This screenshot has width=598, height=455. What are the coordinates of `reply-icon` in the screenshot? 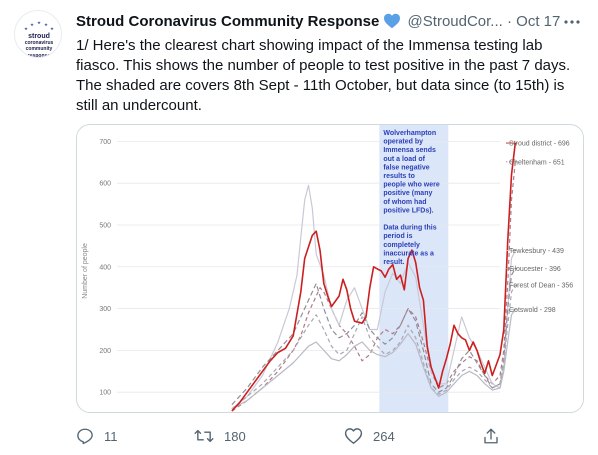 It's located at (85, 436).